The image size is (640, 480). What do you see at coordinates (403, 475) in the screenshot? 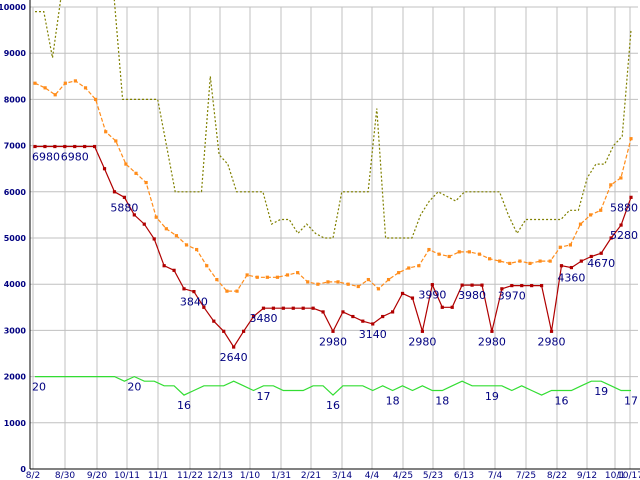
I see `x-tick-label: 4/25` at bounding box center [403, 475].